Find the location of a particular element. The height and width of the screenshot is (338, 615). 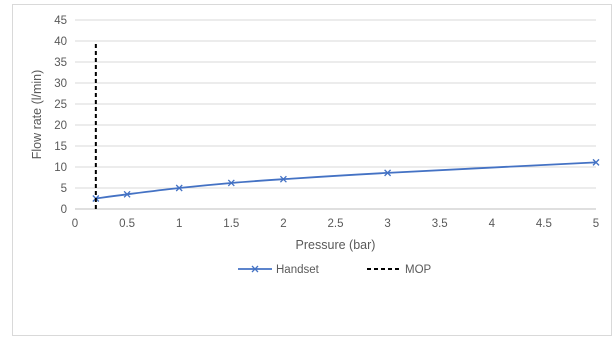

y-tick-label: 45 is located at coordinates (60, 21).